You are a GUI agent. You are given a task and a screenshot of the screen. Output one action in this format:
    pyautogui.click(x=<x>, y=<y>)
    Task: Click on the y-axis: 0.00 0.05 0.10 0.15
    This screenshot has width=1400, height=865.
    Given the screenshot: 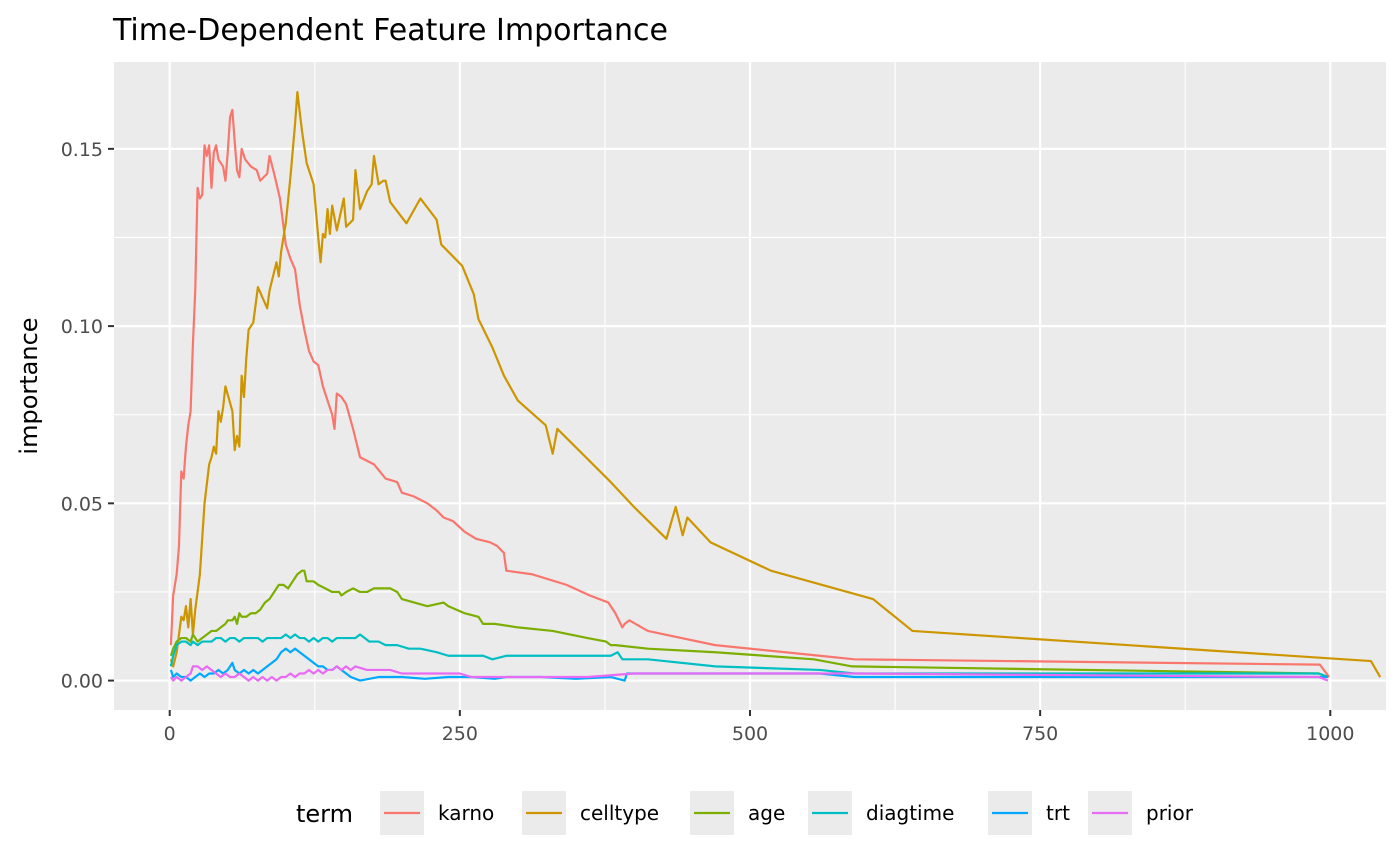 What is the action you would take?
    pyautogui.click(x=87, y=416)
    